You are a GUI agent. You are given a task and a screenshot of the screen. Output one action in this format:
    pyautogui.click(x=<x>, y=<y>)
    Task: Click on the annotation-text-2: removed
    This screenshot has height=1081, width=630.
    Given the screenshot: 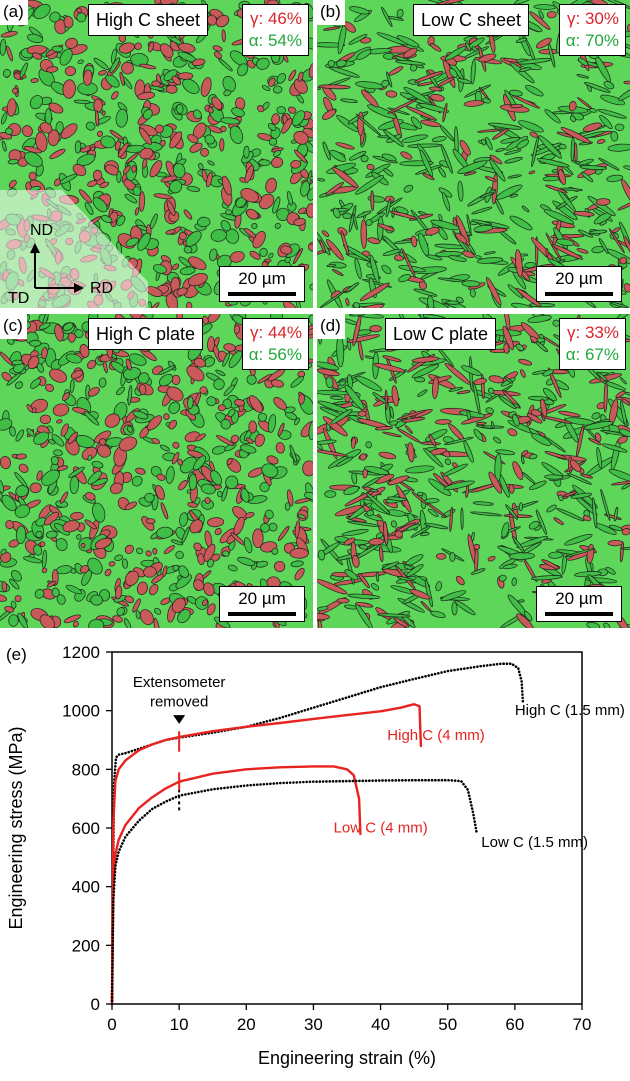 What is the action you would take?
    pyautogui.click(x=179, y=701)
    